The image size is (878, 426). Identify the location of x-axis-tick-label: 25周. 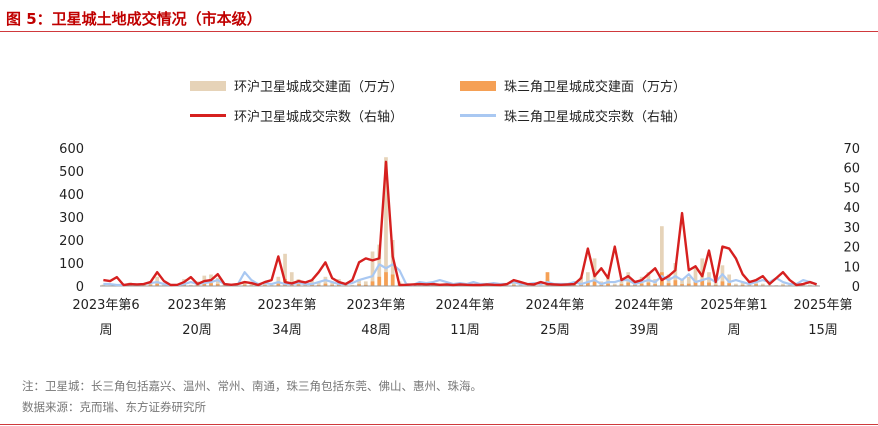
(555, 330).